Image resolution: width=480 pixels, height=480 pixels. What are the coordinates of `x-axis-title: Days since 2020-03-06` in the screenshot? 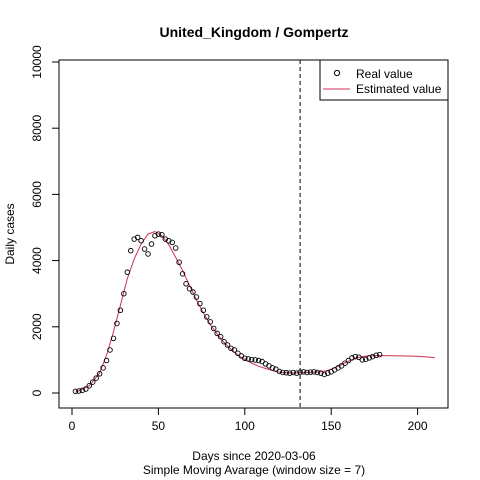 It's located at (254, 456).